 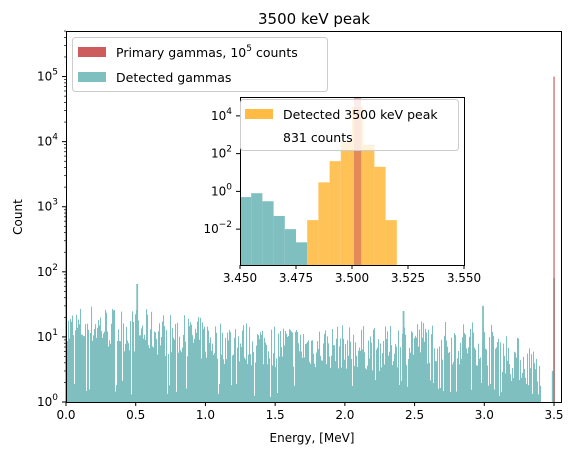 What do you see at coordinates (221, 190) in the screenshot?
I see `inset-y-tick-label: 100` at bounding box center [221, 190].